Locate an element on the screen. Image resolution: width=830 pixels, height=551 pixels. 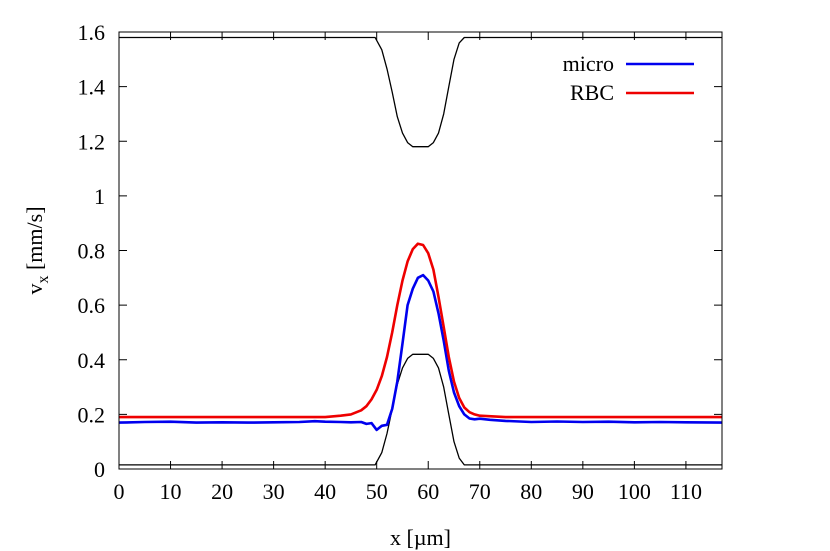
x-tick-label: 0 is located at coordinates (119, 491).